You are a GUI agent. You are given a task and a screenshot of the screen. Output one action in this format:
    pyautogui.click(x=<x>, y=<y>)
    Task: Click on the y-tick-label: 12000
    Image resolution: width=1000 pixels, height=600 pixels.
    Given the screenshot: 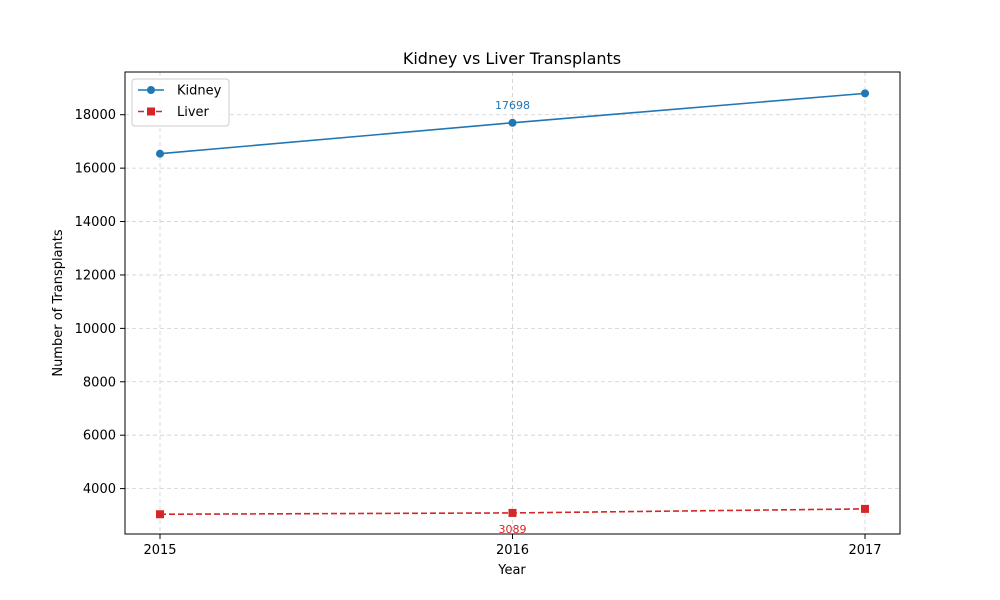 What is the action you would take?
    pyautogui.click(x=95, y=275)
    